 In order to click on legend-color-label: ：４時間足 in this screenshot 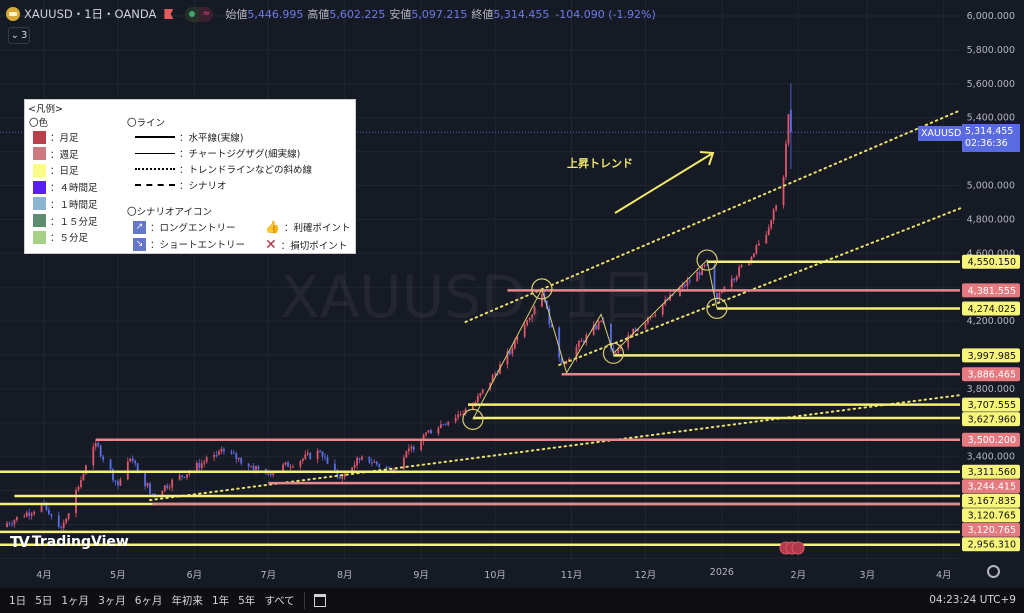, I will do `click(74, 189)`.